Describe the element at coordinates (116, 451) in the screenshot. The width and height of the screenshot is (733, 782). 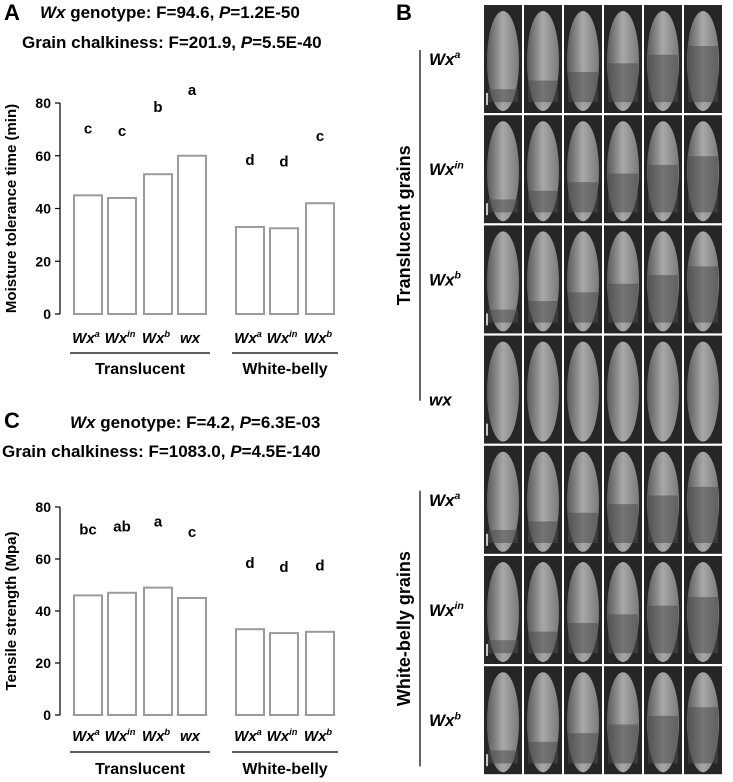
I see `annotation-part: Grain chalkiness: F=1083.0,` at that location.